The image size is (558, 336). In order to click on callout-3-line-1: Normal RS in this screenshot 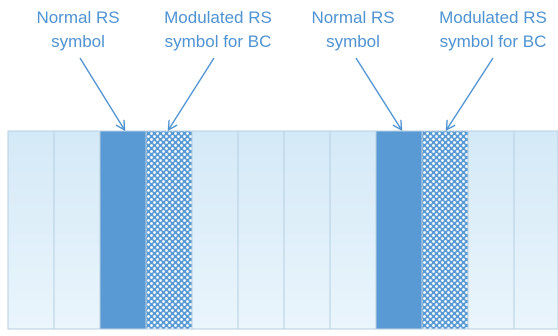, I will do `click(352, 17)`.